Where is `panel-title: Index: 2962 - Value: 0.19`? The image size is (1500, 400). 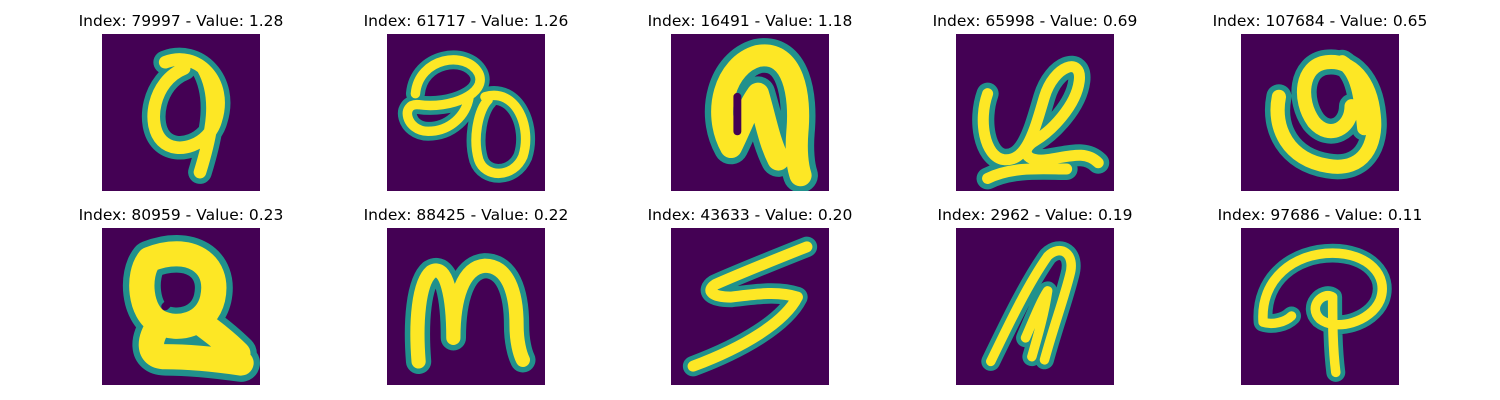 panel-title: Index: 2962 - Value: 0.19 is located at coordinates (1035, 215).